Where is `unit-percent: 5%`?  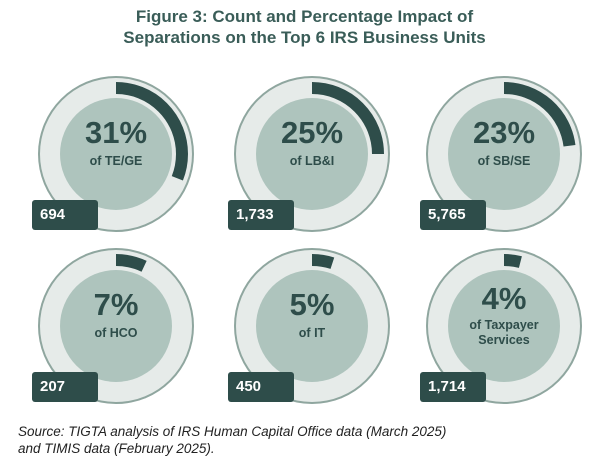 unit-percent: 5% is located at coordinates (312, 304).